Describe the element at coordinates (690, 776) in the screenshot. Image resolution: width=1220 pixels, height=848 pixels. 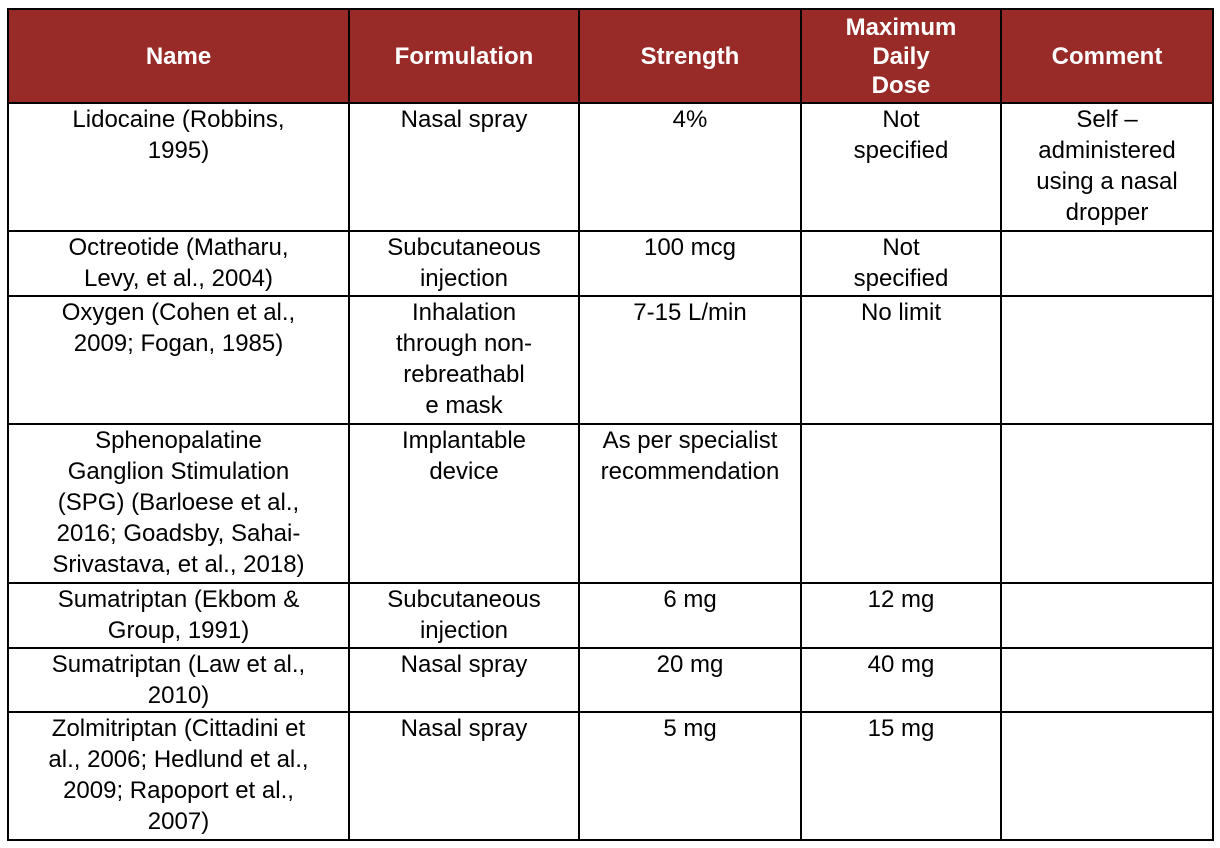
I see `cell-strength: 5 mg` at that location.